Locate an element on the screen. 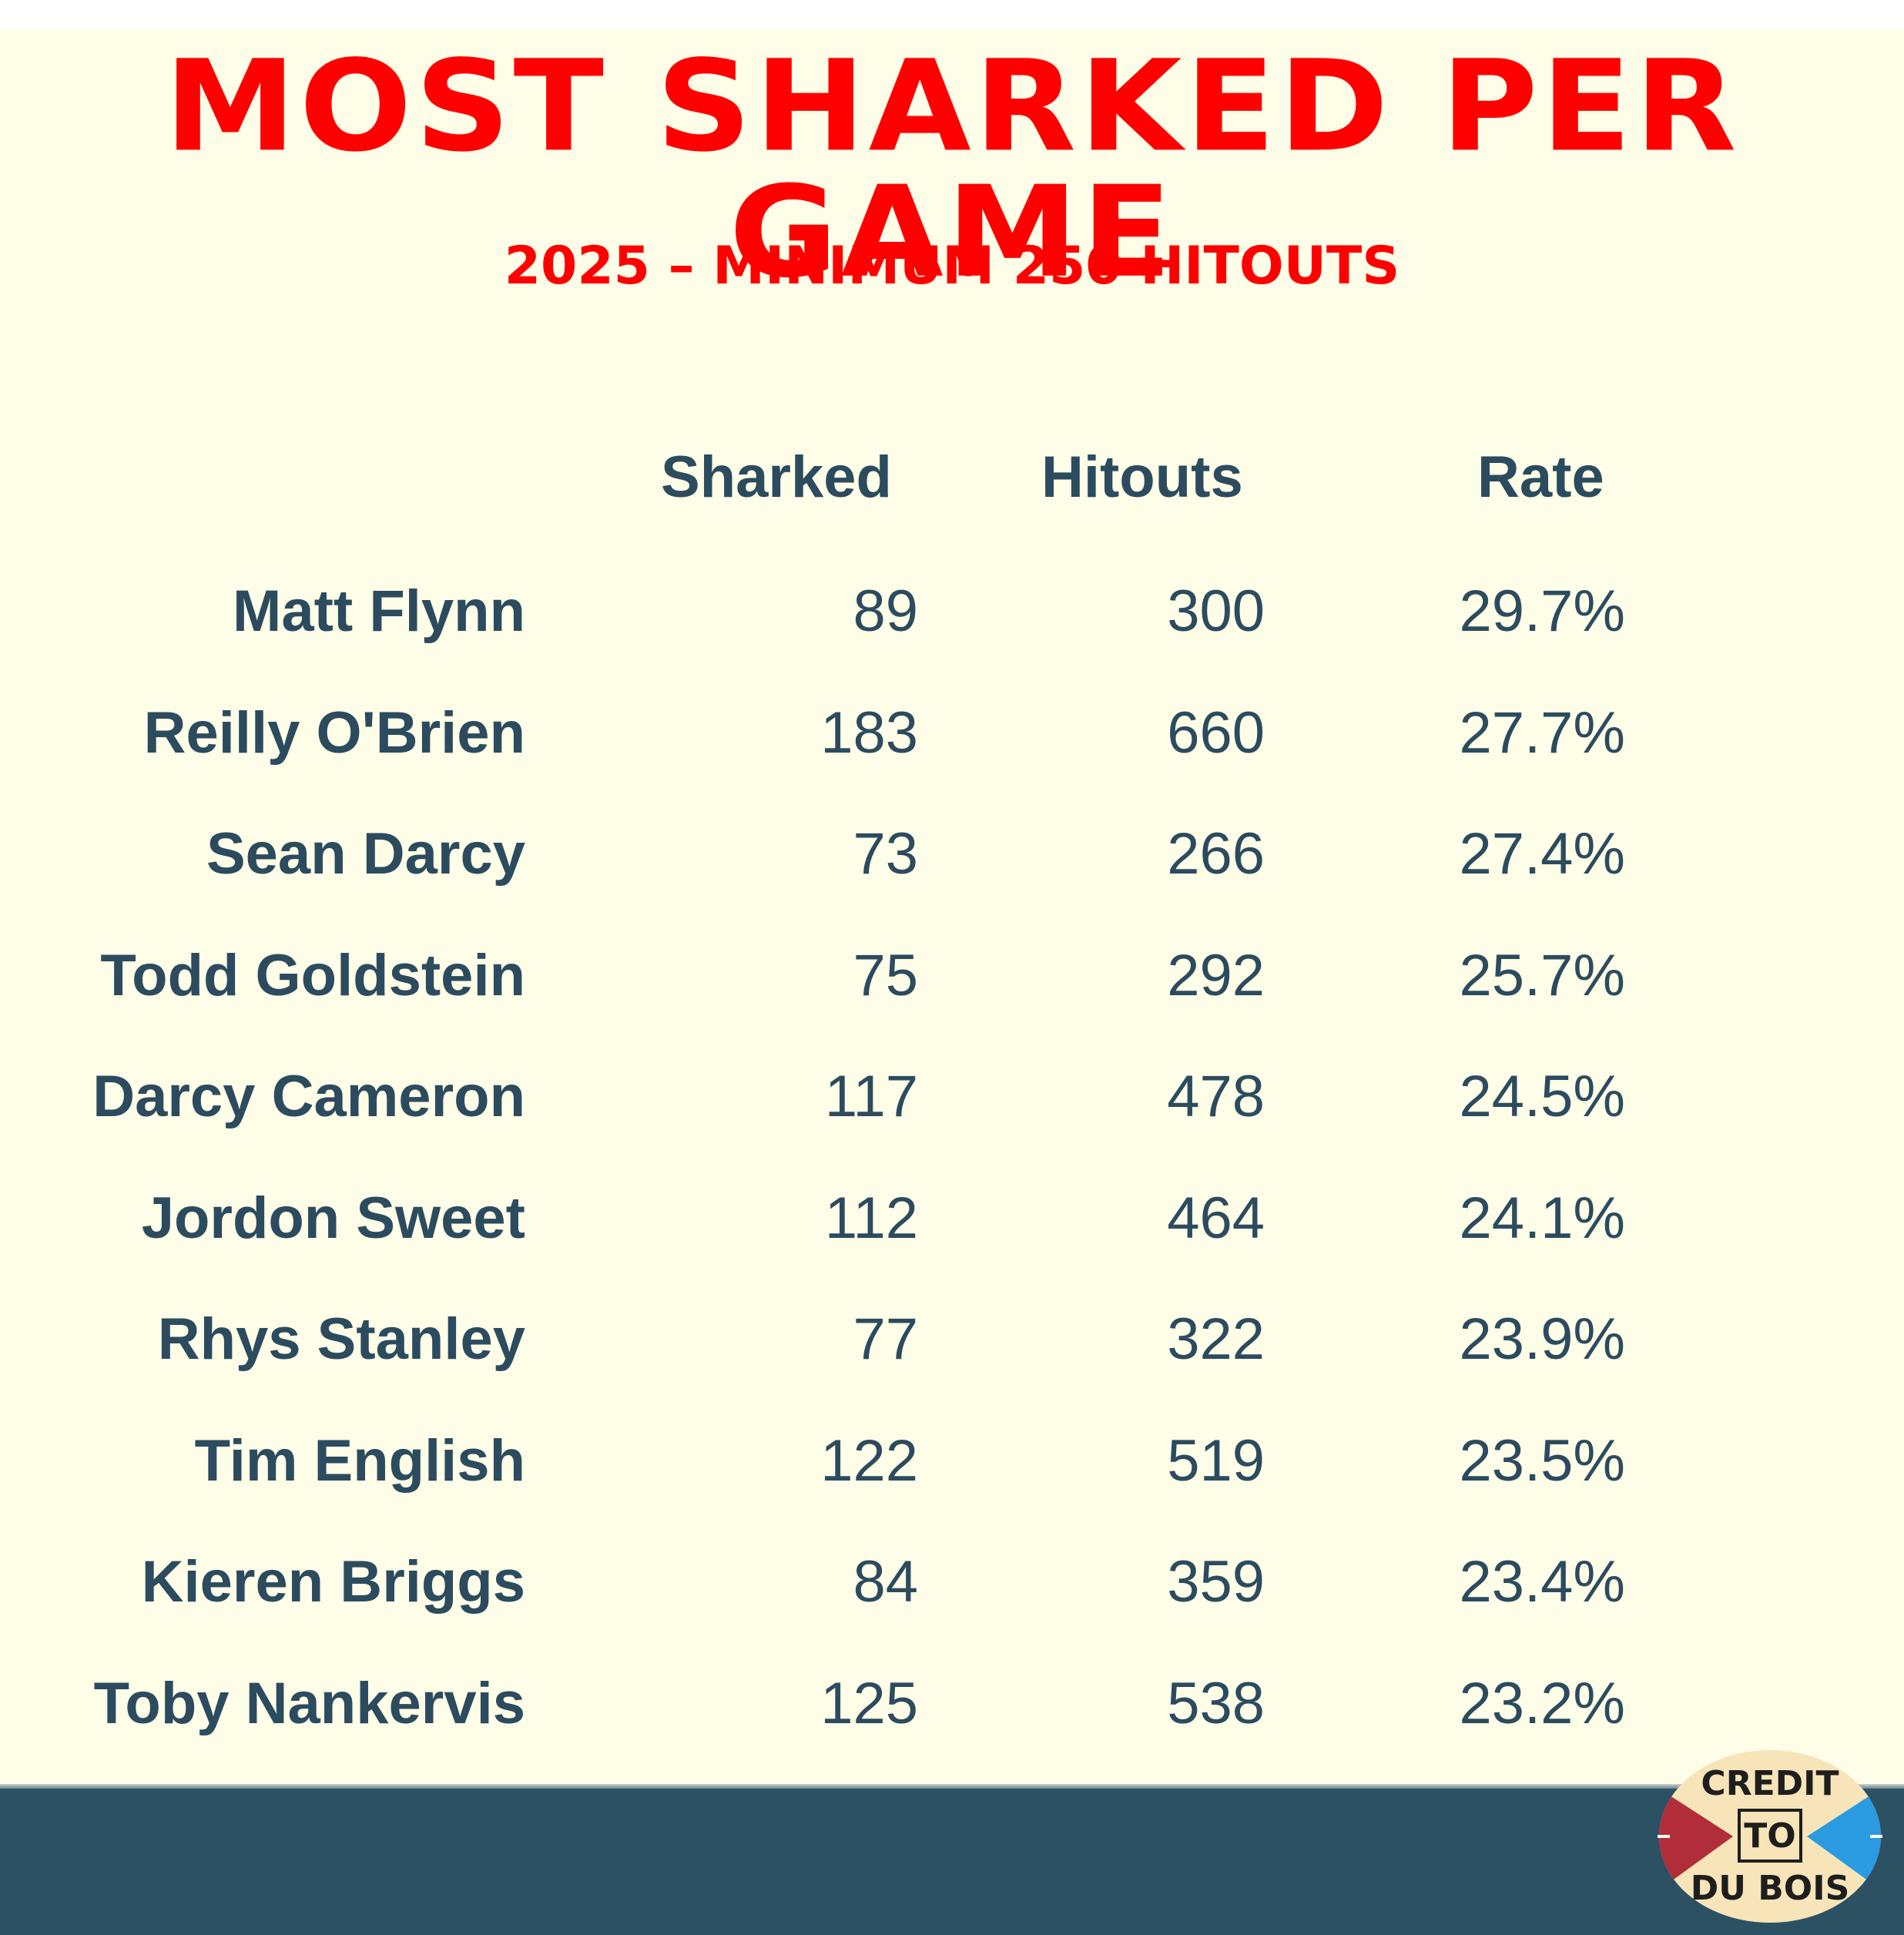  sharked-value: 183 is located at coordinates (869, 733).